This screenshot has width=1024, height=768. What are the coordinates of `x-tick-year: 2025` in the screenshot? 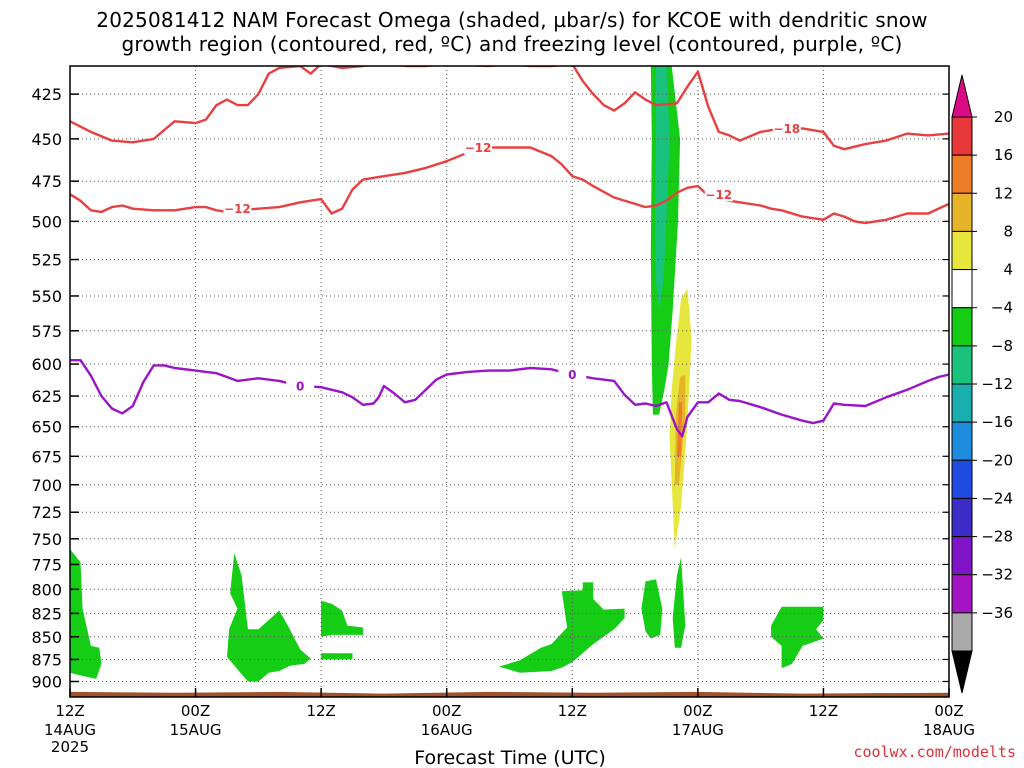 It's located at (70, 747).